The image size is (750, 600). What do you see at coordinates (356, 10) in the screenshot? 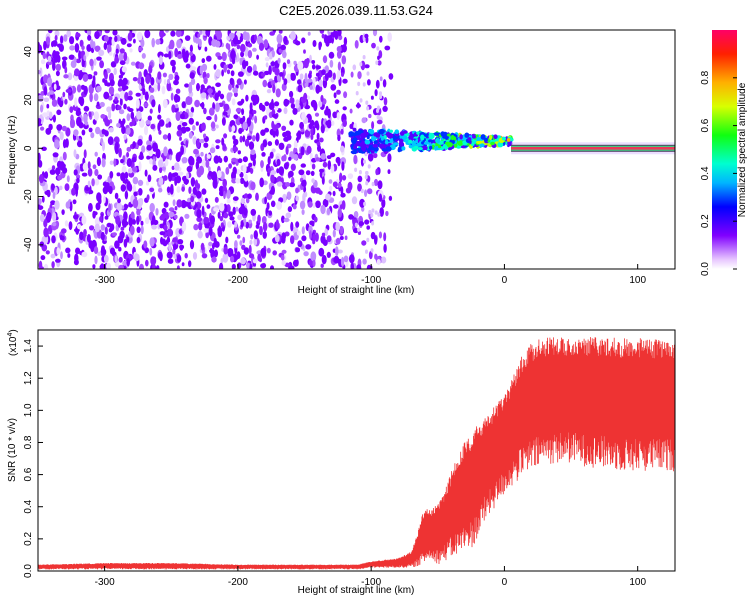
I see `chart-title: C2E5.2026.039.11.53.G24` at bounding box center [356, 10].